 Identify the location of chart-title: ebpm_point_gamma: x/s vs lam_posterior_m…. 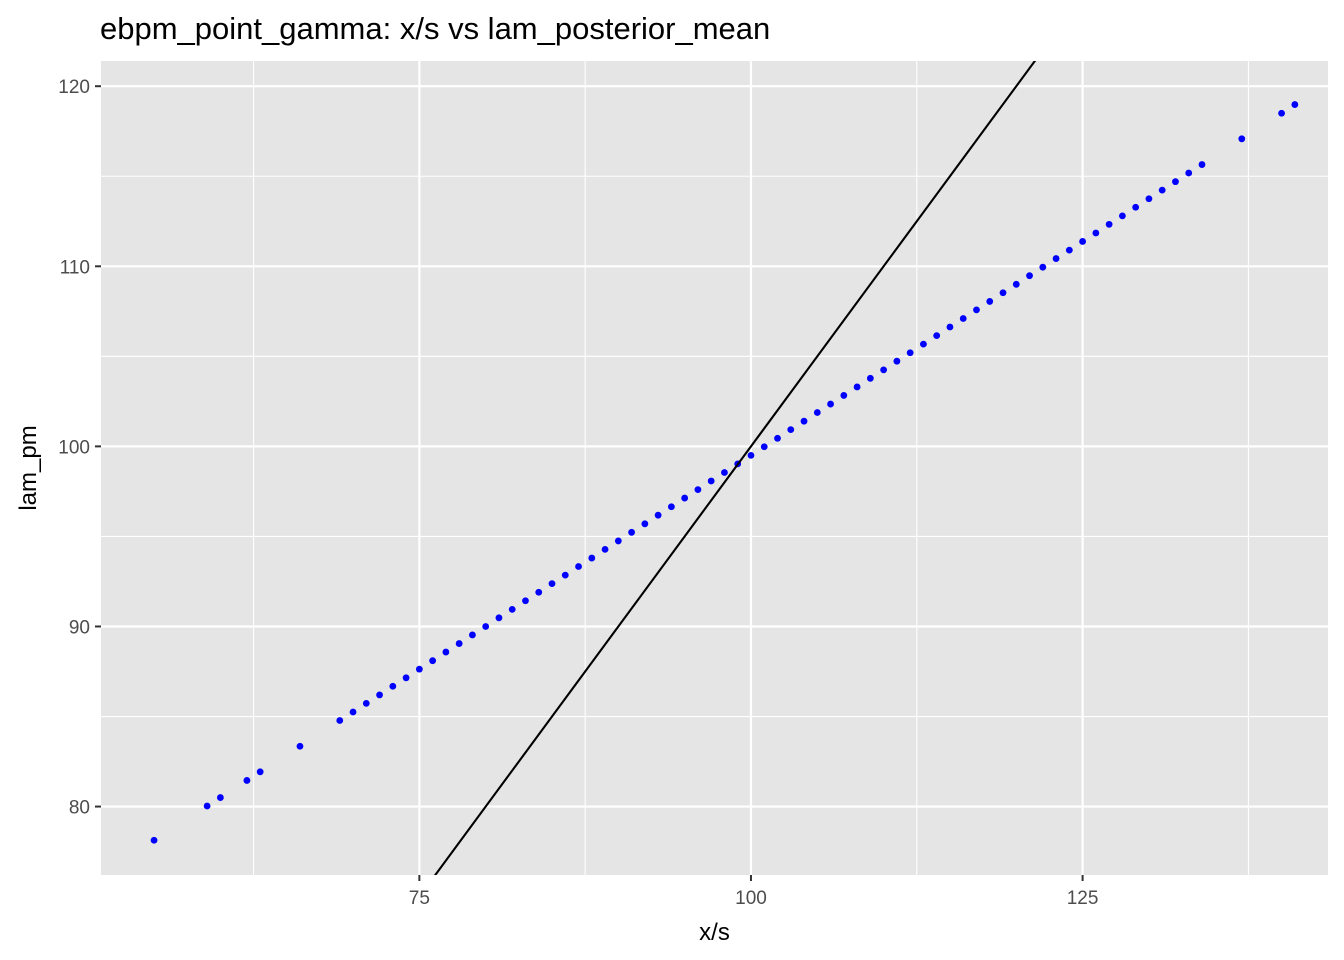
(435, 28).